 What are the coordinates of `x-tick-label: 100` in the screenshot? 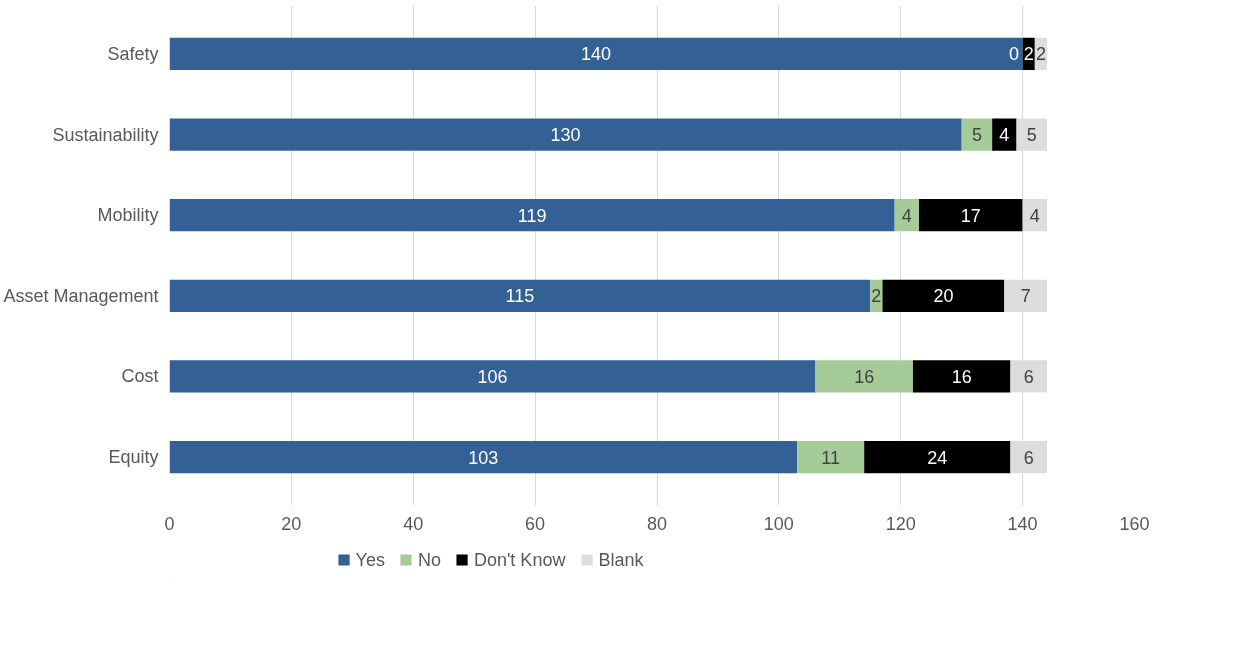 It's located at (778, 523).